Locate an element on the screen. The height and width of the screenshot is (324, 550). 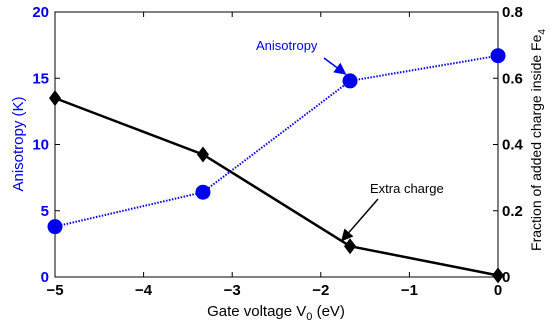
y-left-axis-title: Anisotropy (K) is located at coordinates (18, 143).